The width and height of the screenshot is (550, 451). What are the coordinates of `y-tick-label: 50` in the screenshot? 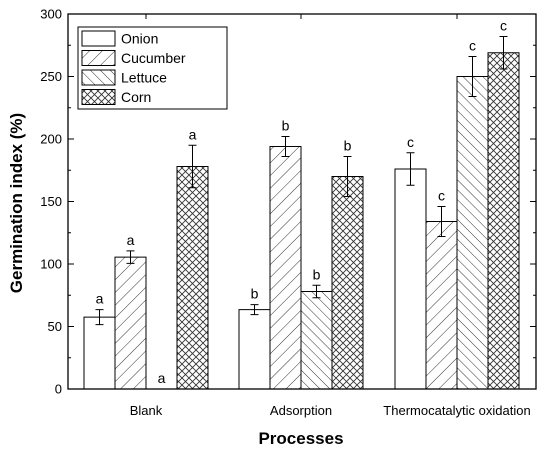 It's located at (55, 326).